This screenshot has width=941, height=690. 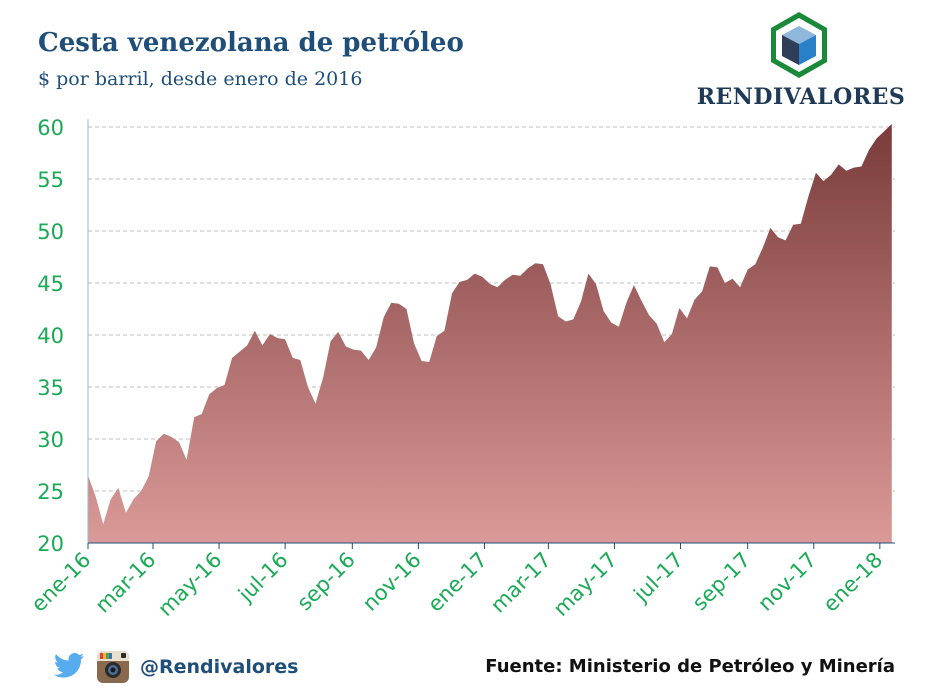 I want to click on y-tick-label: 50, so click(x=50, y=232).